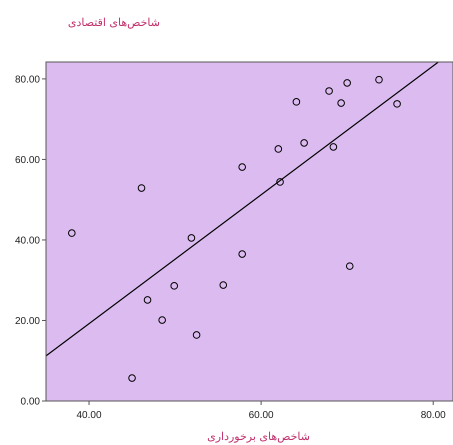  Describe the element at coordinates (89, 415) in the screenshot. I see `x-tick-label: 40.00` at that location.